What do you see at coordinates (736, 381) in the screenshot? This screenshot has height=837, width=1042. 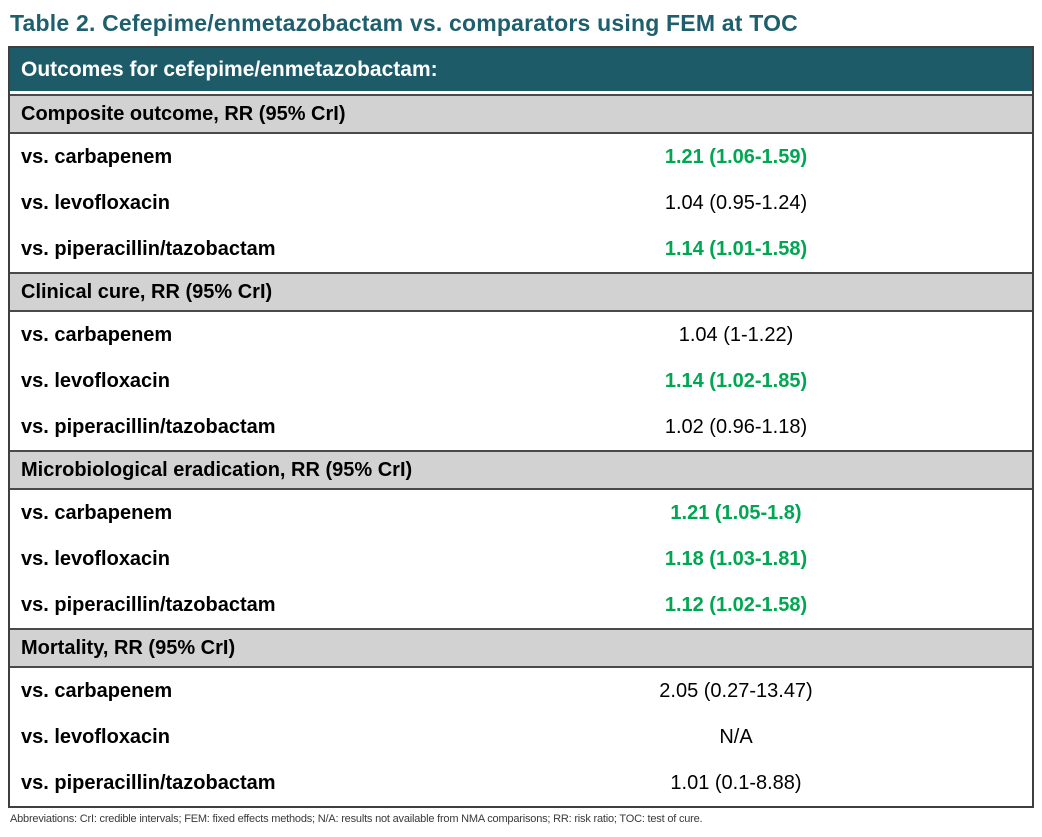 I see `rr-value: 1.14 (1.02-1.85)` at bounding box center [736, 381].